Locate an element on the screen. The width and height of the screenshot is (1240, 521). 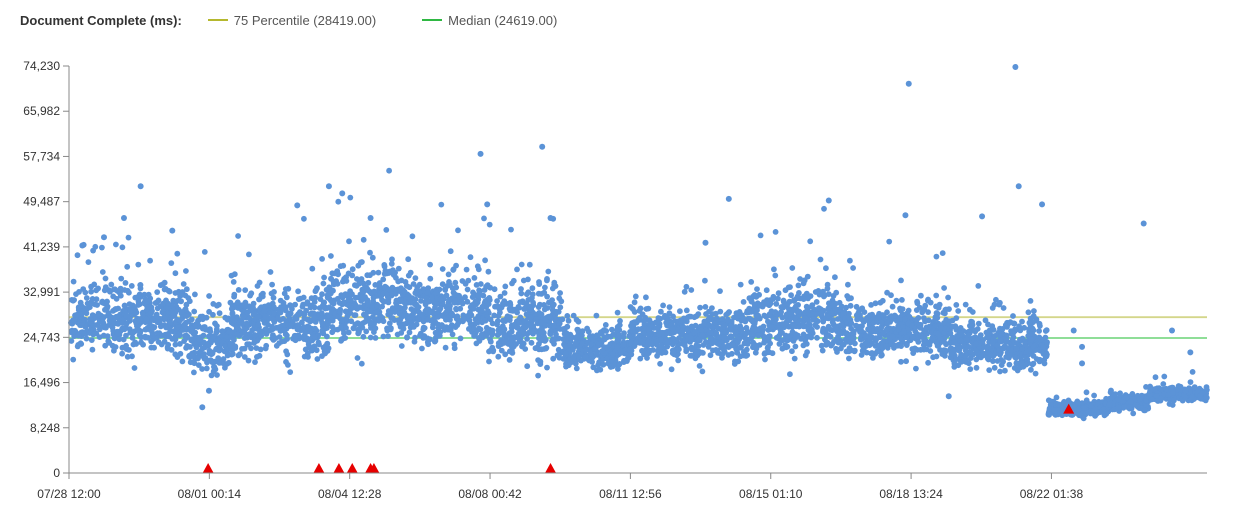
legend-item-median: Median (24619.00) is located at coordinates (489, 20).